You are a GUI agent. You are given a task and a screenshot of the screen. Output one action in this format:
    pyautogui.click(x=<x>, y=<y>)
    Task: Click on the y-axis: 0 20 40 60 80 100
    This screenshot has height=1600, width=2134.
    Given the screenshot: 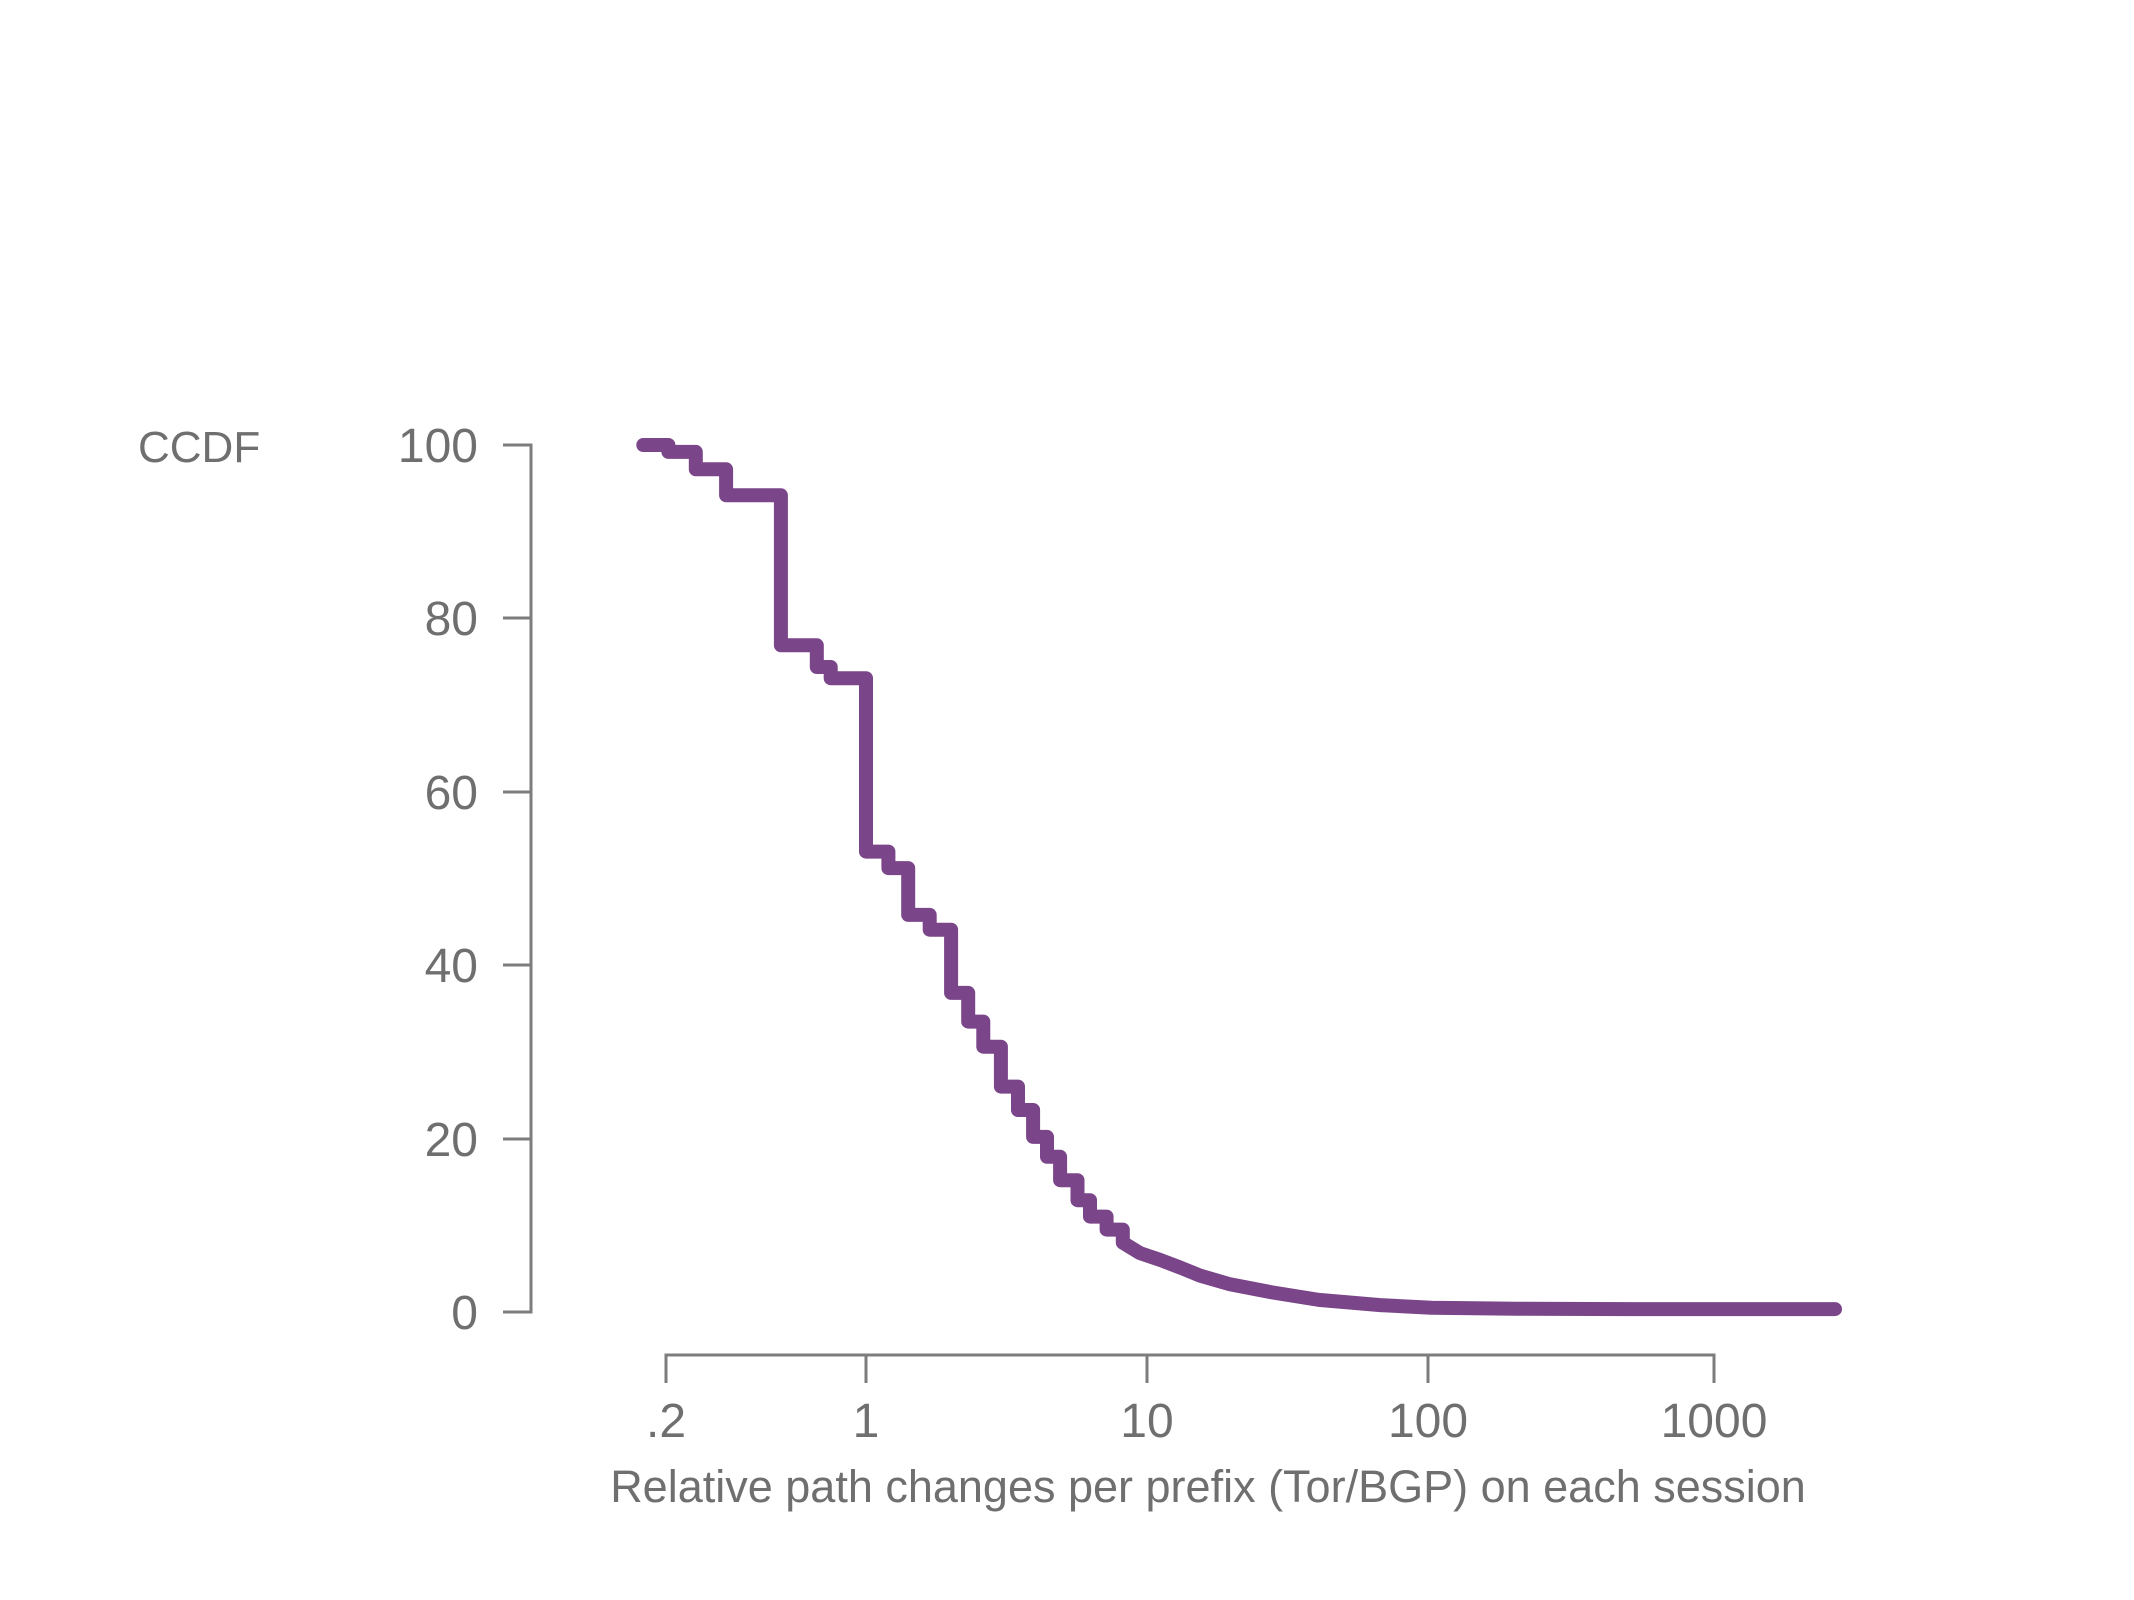 What is the action you would take?
    pyautogui.click(x=465, y=880)
    